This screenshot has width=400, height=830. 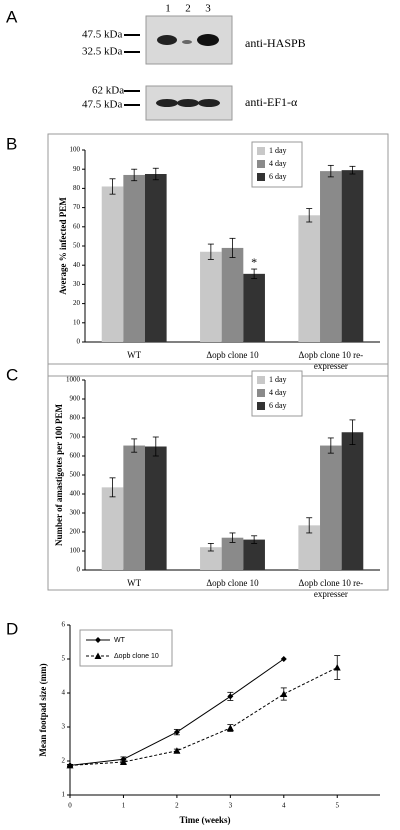 What do you see at coordinates (64, 693) in the screenshot?
I see `y-tick-label: 4` at bounding box center [64, 693].